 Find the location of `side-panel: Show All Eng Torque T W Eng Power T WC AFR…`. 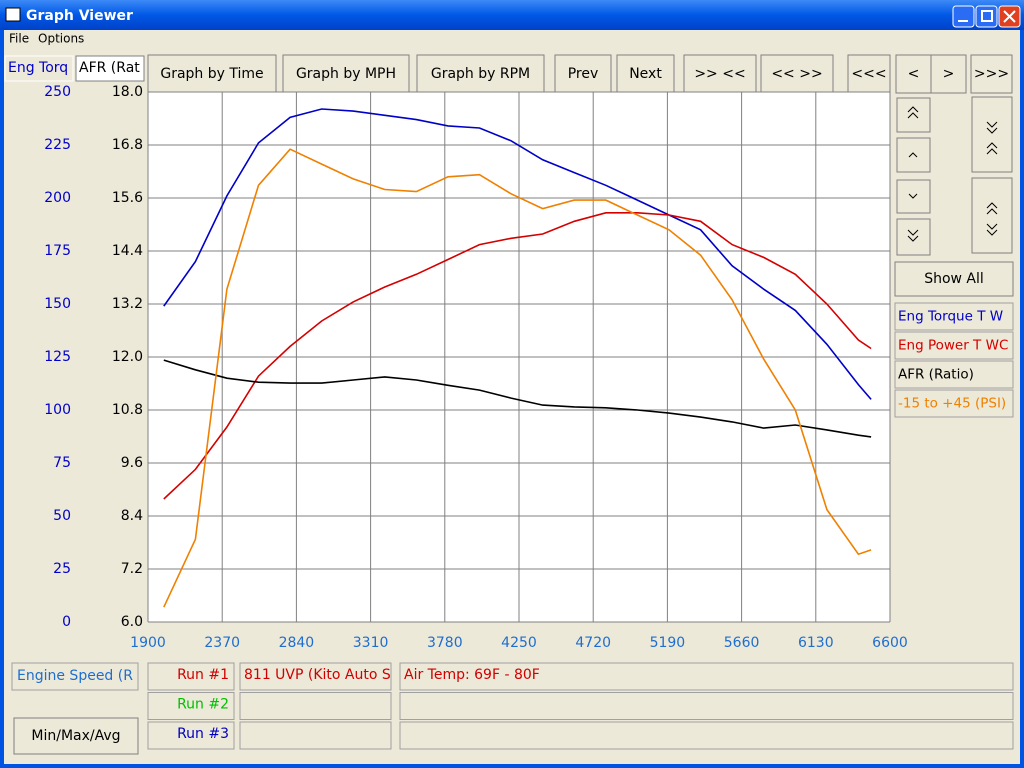

side-panel: Show All Eng Torque T W Eng Power T WC AFR… is located at coordinates (954, 257).